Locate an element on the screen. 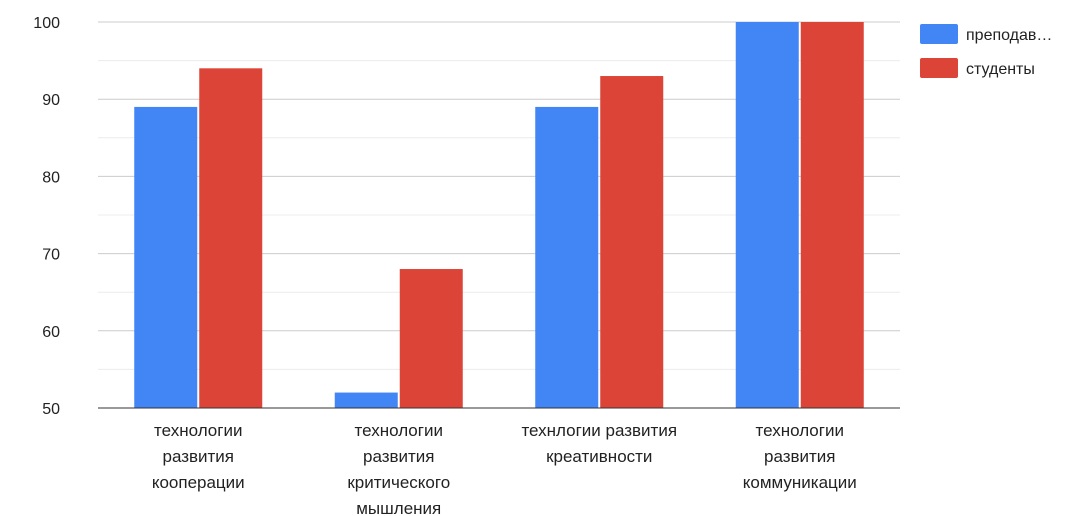 The image size is (1077, 516). y-tick-label: 70 is located at coordinates (51, 255).